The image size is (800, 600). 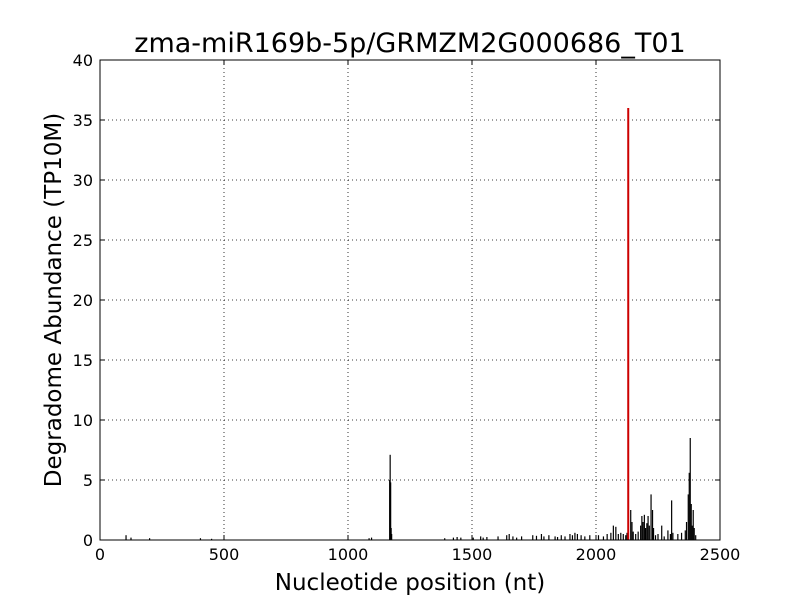 I want to click on y-tick-label: 5, so click(x=88, y=480).